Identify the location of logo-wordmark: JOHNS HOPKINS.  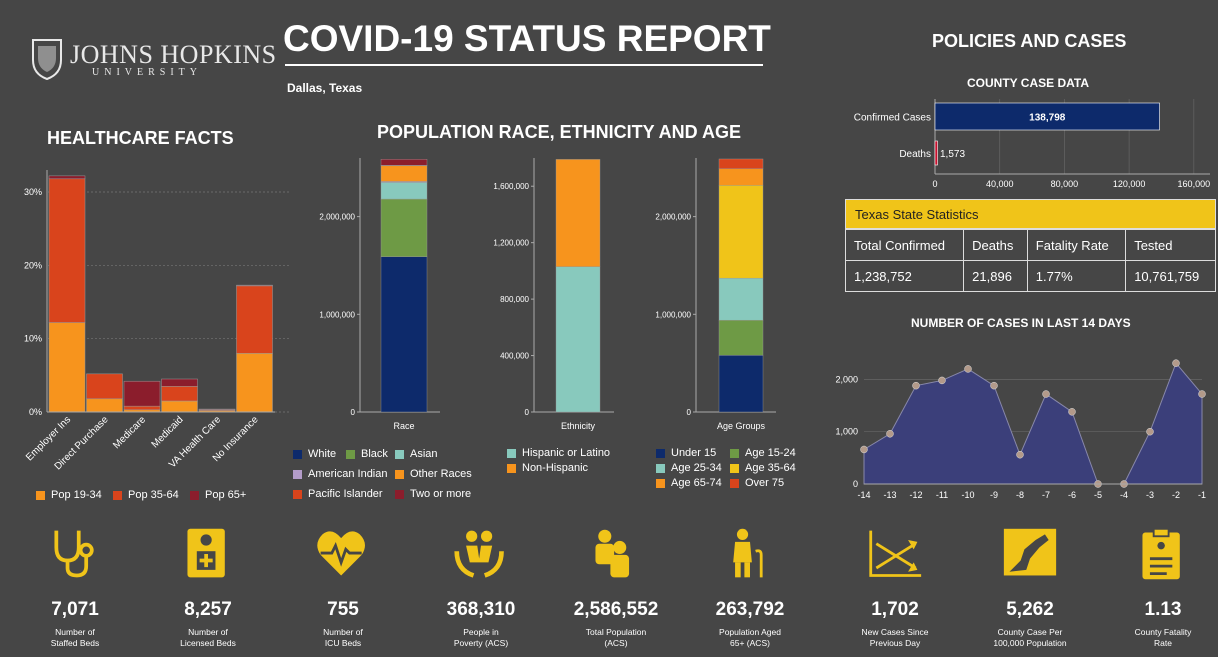
(173, 54).